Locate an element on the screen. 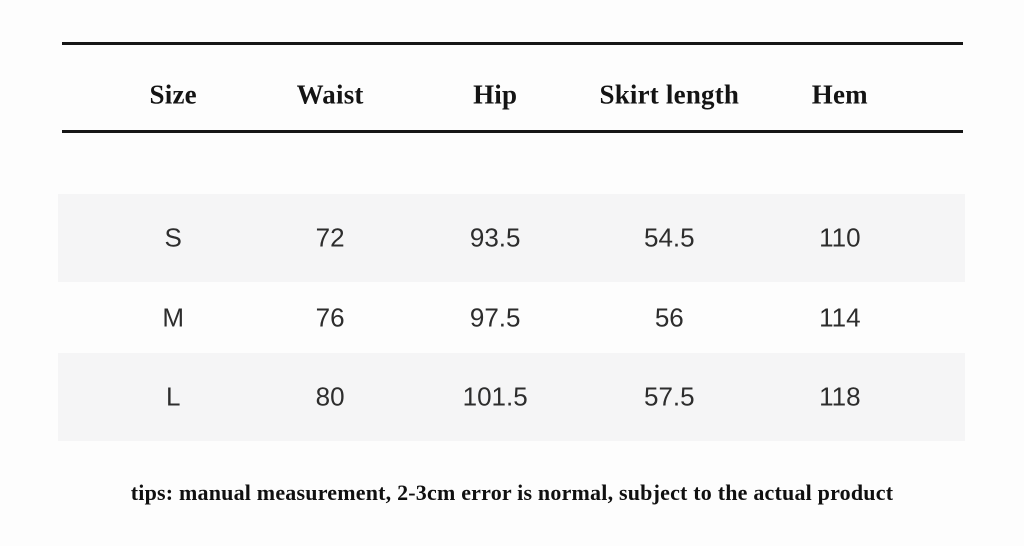  table-row-size-l: L 80 101.5 57.5 118 is located at coordinates (511, 397).